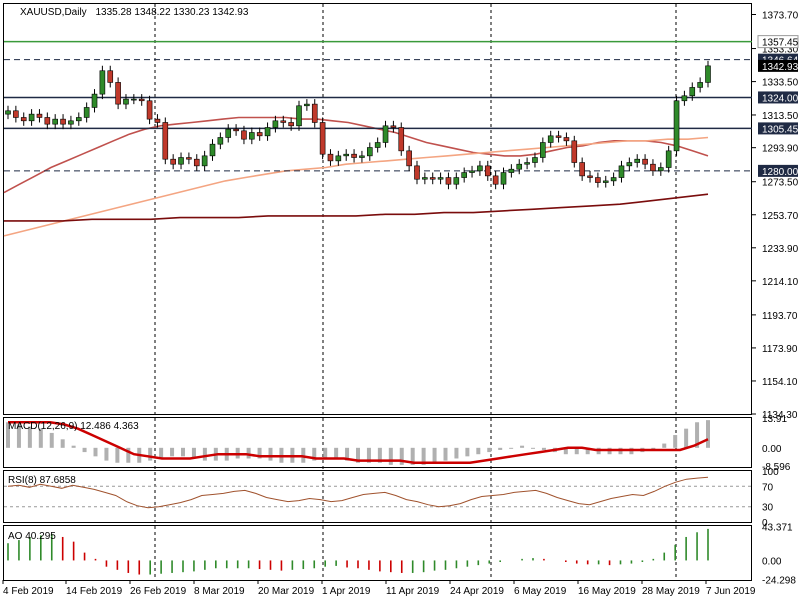 Image resolution: width=800 pixels, height=605 pixels. I want to click on date-label: 14 Feb 2019, so click(94, 591).